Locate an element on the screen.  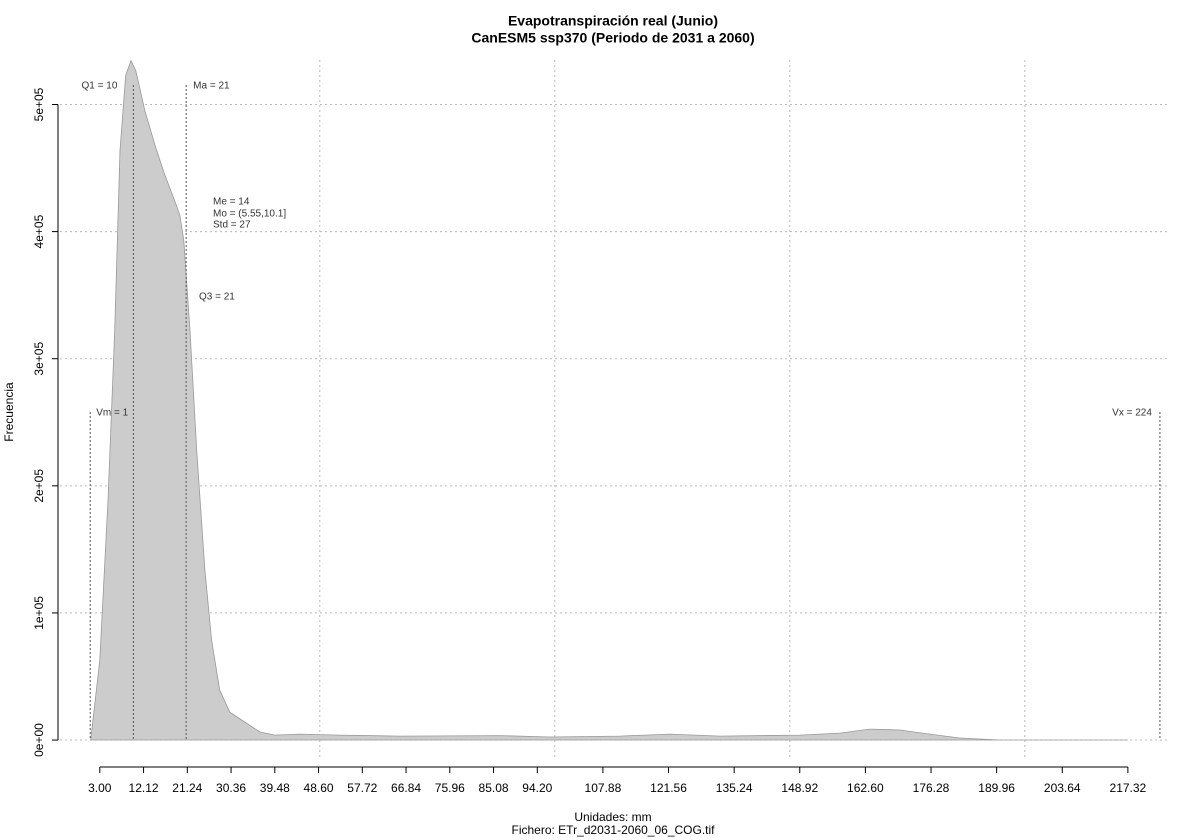
x-tick-label: 107.88 is located at coordinates (603, 788).